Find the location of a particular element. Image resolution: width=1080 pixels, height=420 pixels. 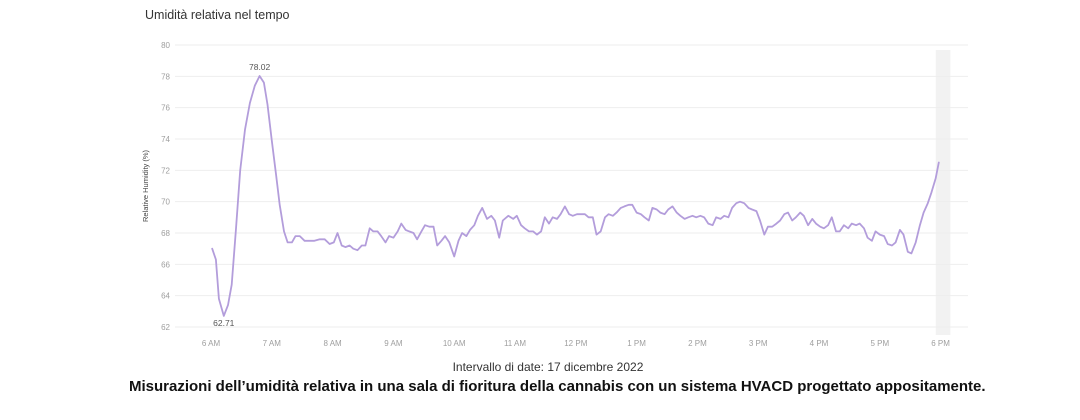

x-tick-label: 8 AM is located at coordinates (332, 343).